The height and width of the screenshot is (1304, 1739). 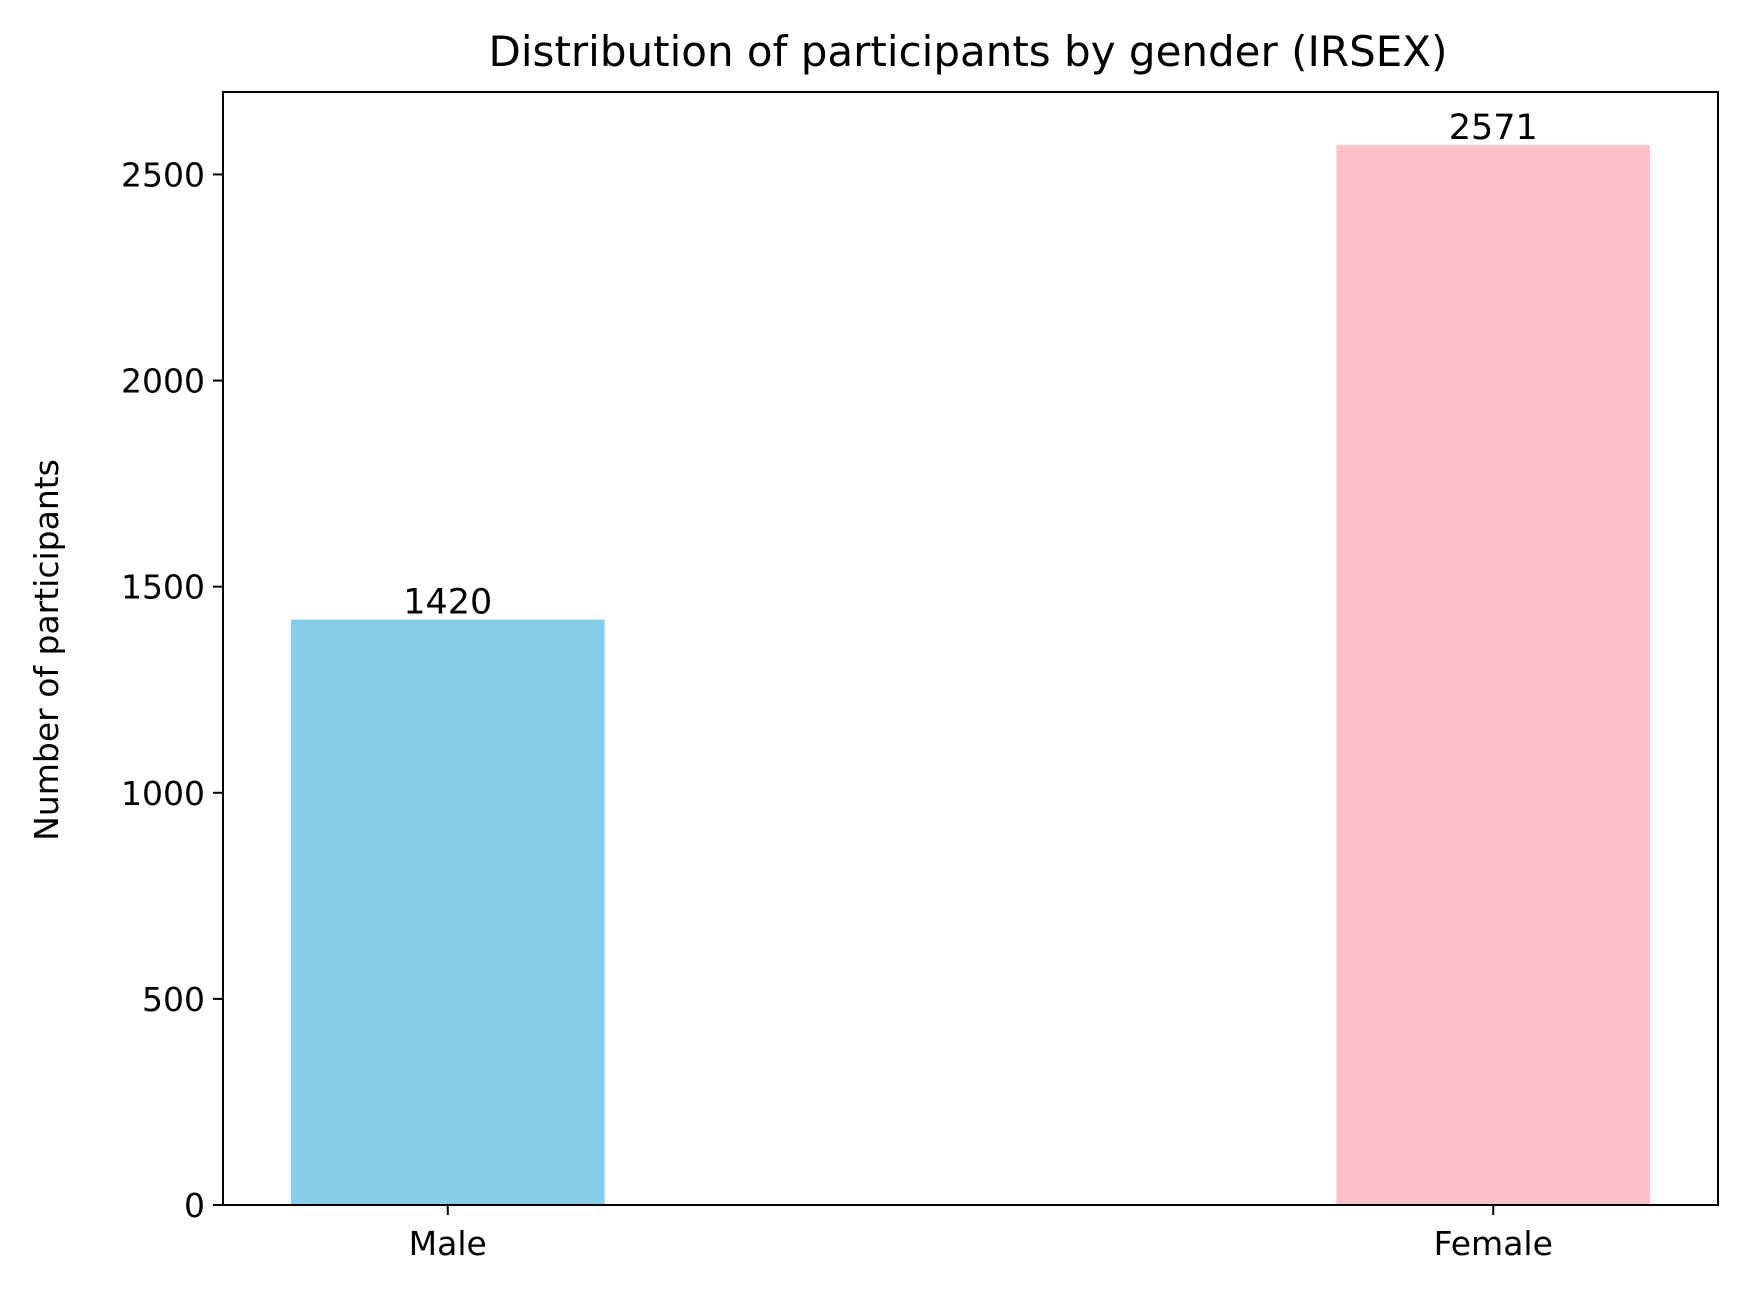 What do you see at coordinates (163, 587) in the screenshot?
I see `y-tick-label: 1500` at bounding box center [163, 587].